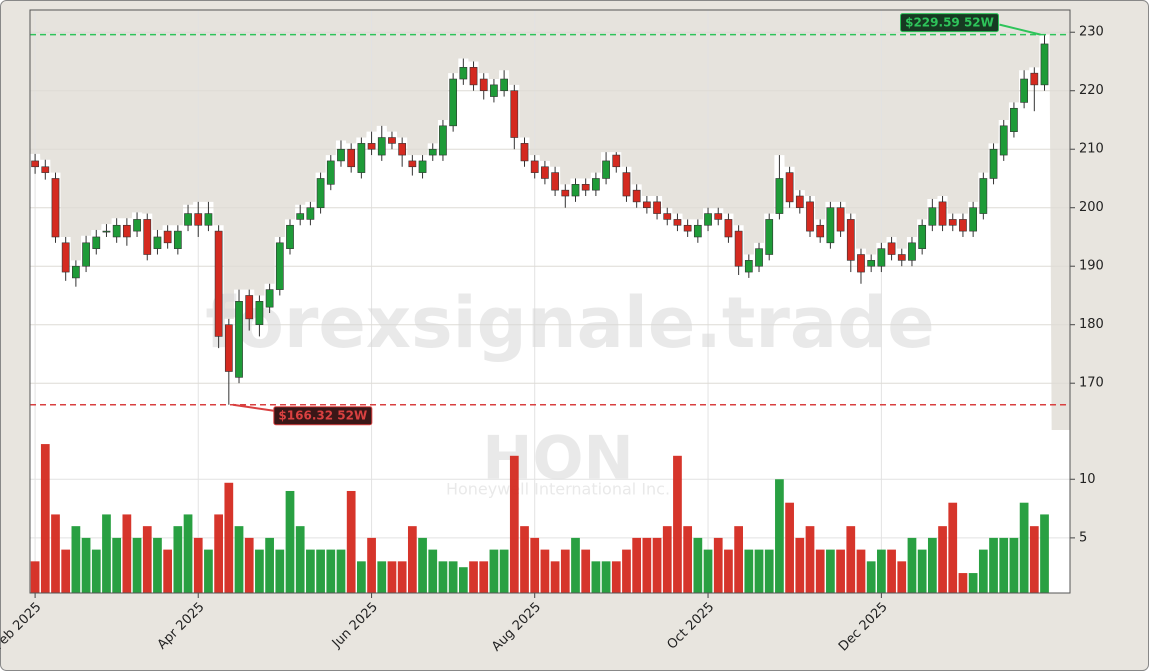 This screenshot has height=671, width=1149. I want to click on low-label: $166.32 52W, so click(322, 416).